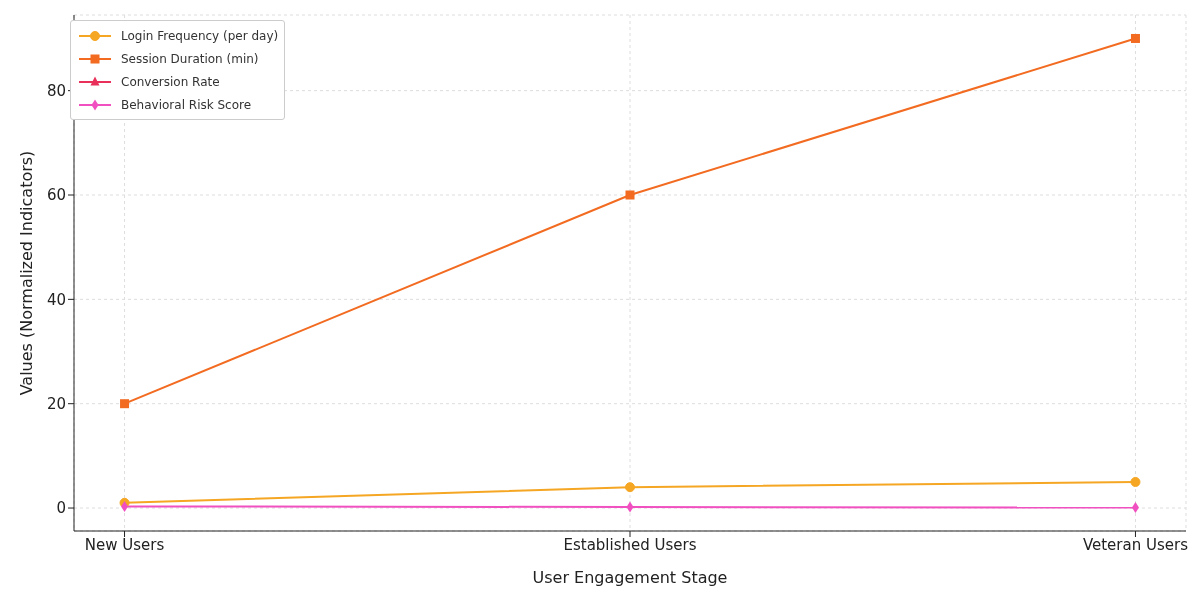 This screenshot has height=599, width=1195. What do you see at coordinates (190, 58) in the screenshot?
I see `legend-label: Session Duration (min)` at bounding box center [190, 58].